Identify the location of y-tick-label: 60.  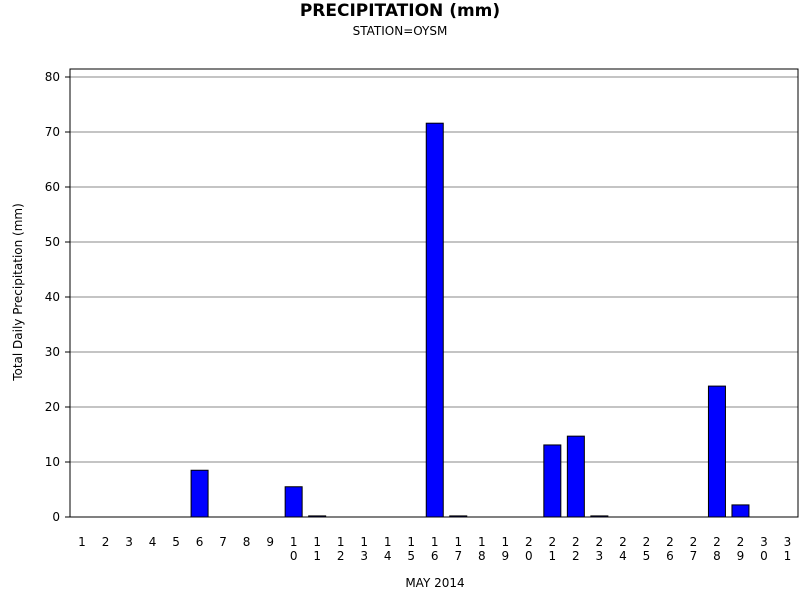
(52, 187).